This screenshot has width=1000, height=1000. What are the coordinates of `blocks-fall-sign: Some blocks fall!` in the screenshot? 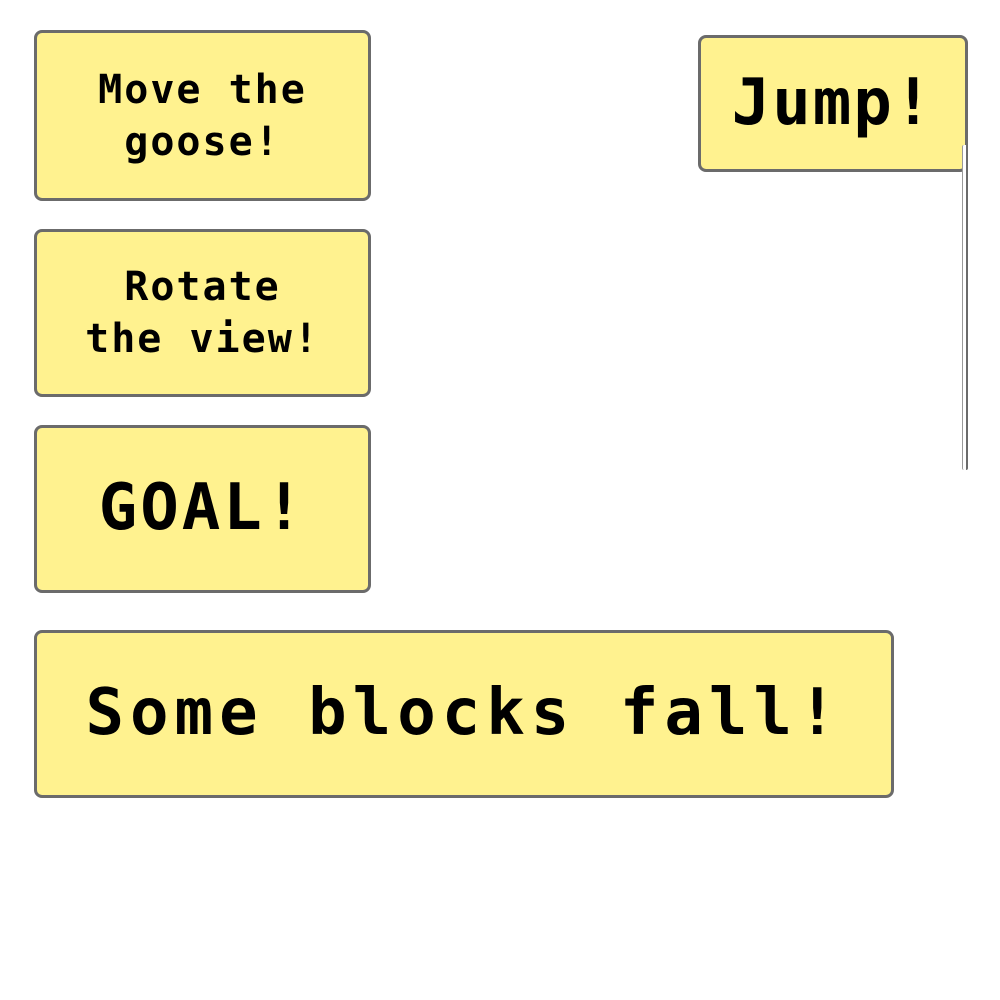 It's located at (464, 714).